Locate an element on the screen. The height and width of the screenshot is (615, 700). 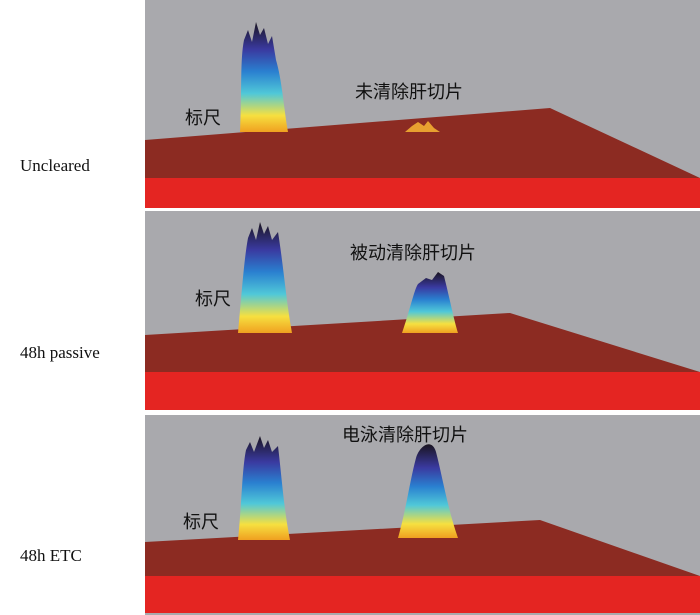
row-label: 48h ETC is located at coordinates (51, 555).